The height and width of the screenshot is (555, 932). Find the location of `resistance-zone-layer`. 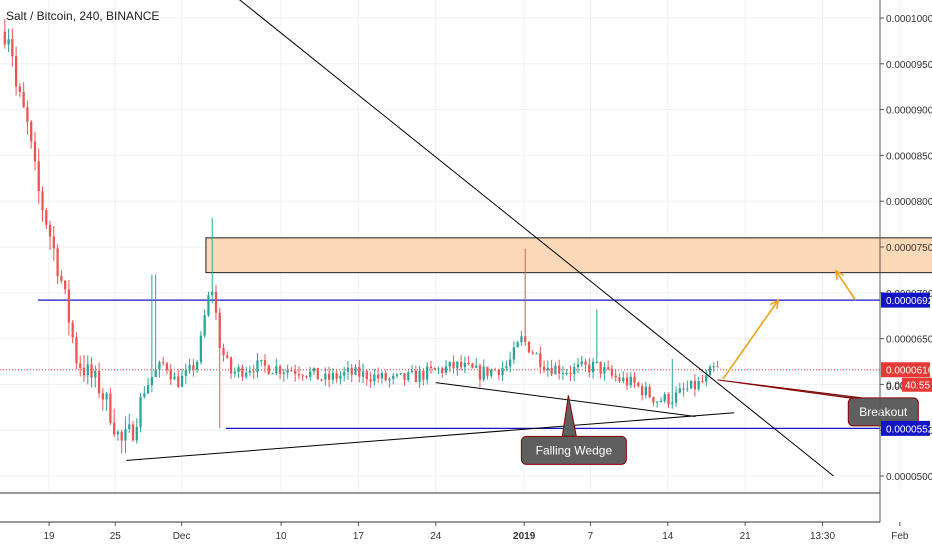

resistance-zone-layer is located at coordinates (569, 255).